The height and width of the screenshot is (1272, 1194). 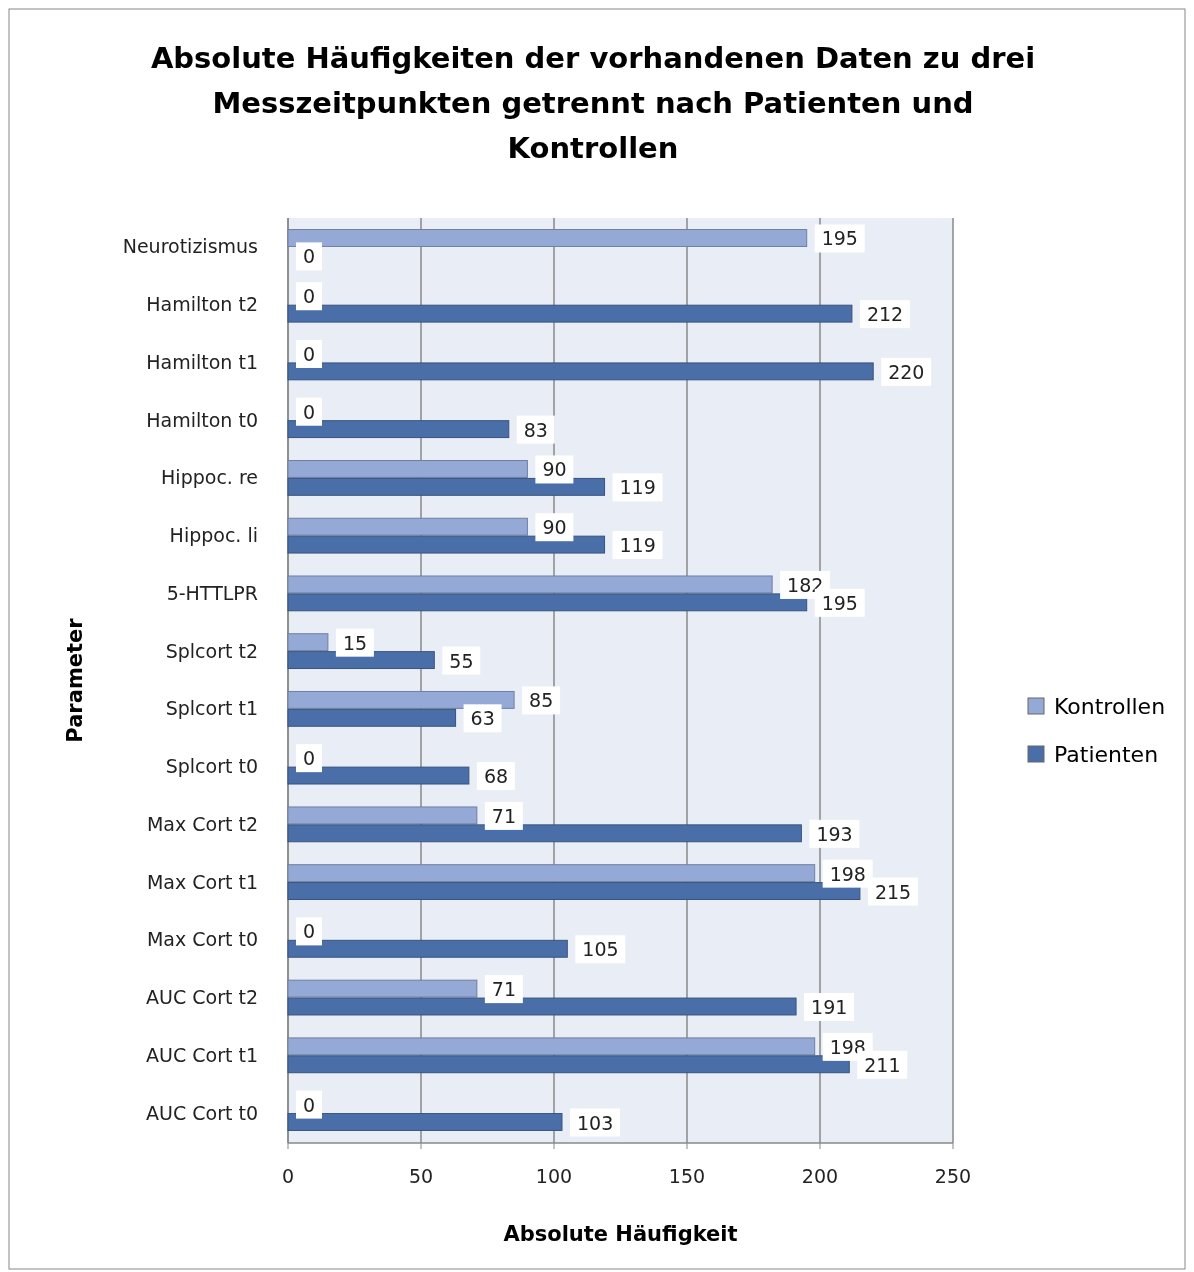 I want to click on x-tick-label: 200, so click(x=820, y=1176).